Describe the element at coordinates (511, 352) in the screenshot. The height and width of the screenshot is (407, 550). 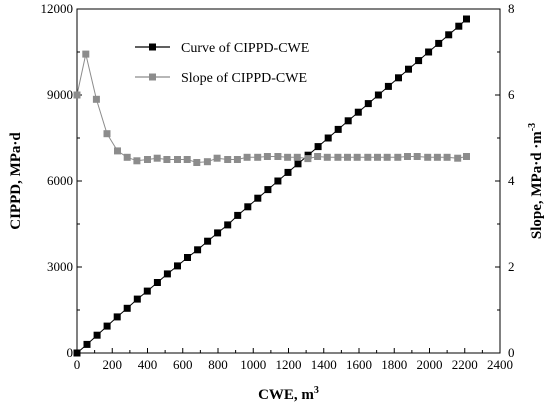
I see `y-right-tick-label: 0` at that location.